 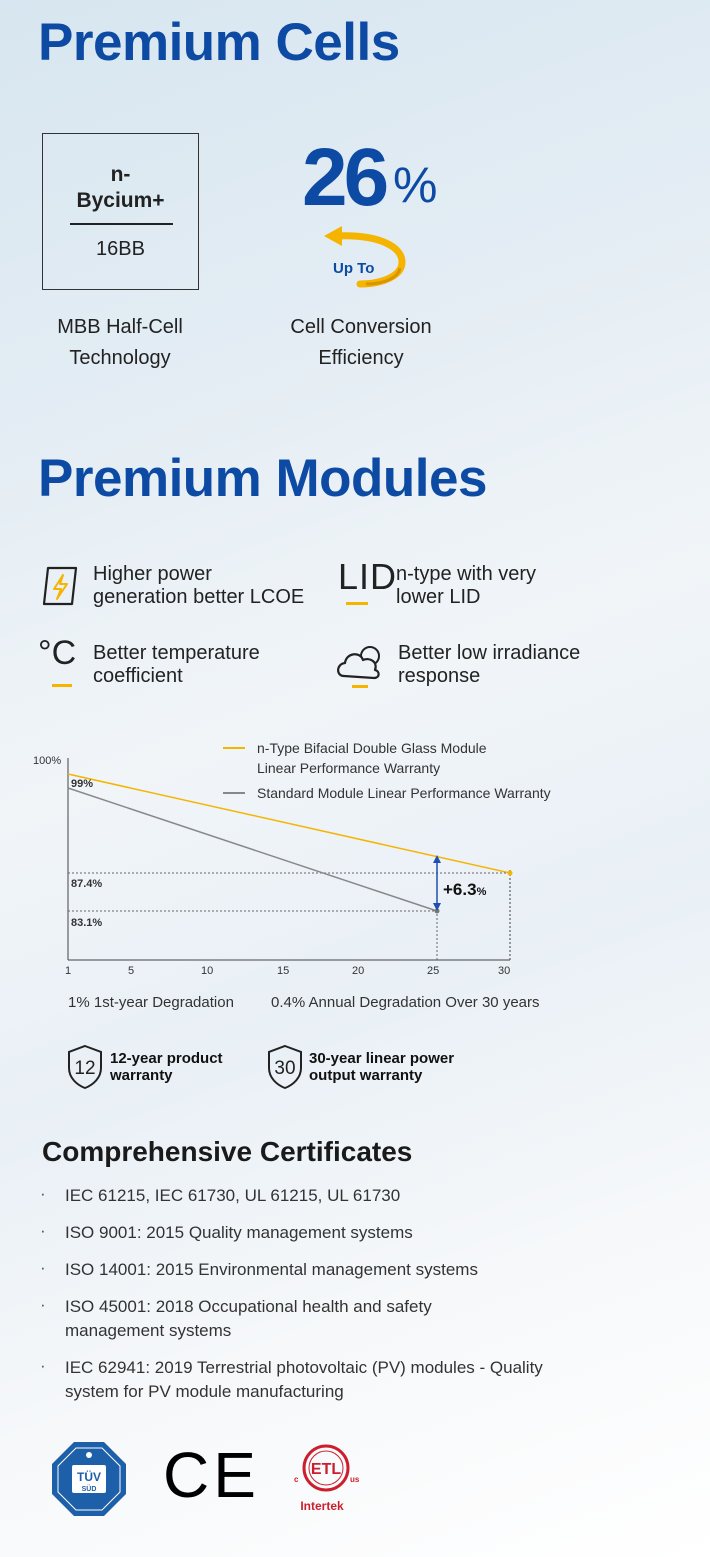 I want to click on cell-tech-caption: MBB Half-Cell Technology, so click(x=120, y=342).